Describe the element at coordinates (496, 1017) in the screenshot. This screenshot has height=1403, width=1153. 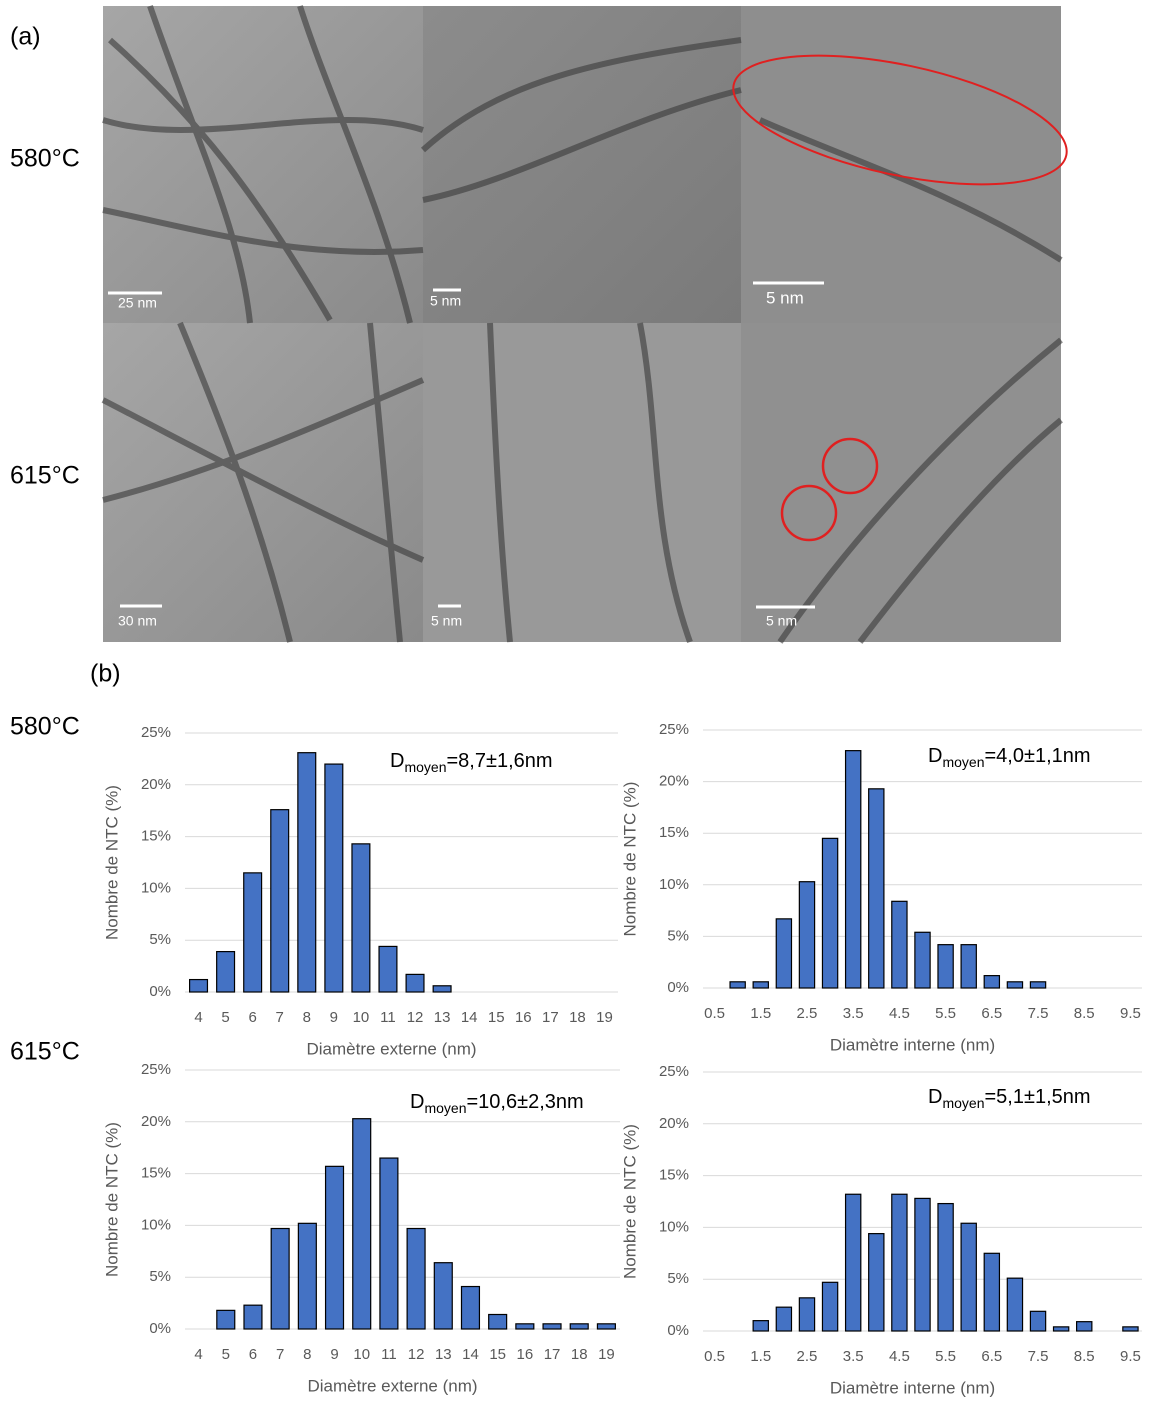
I see `x-tick-label: 15` at that location.